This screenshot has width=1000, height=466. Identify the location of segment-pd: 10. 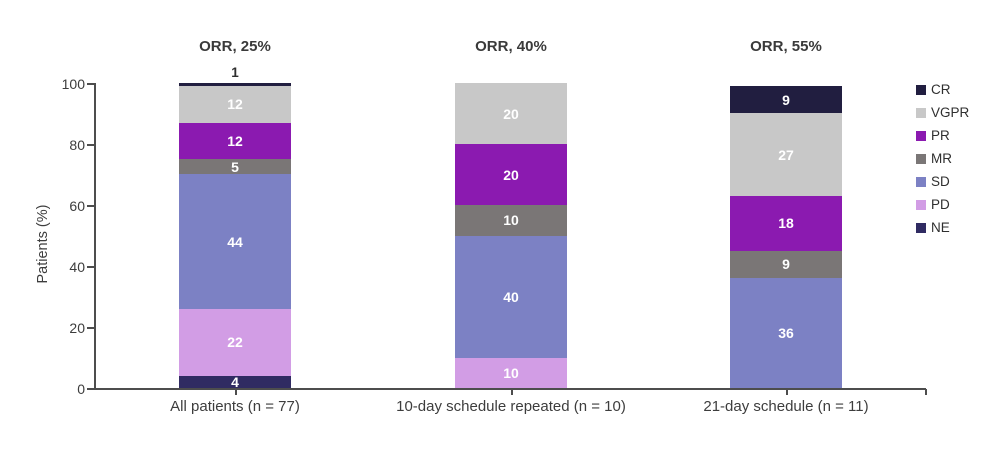
(511, 372).